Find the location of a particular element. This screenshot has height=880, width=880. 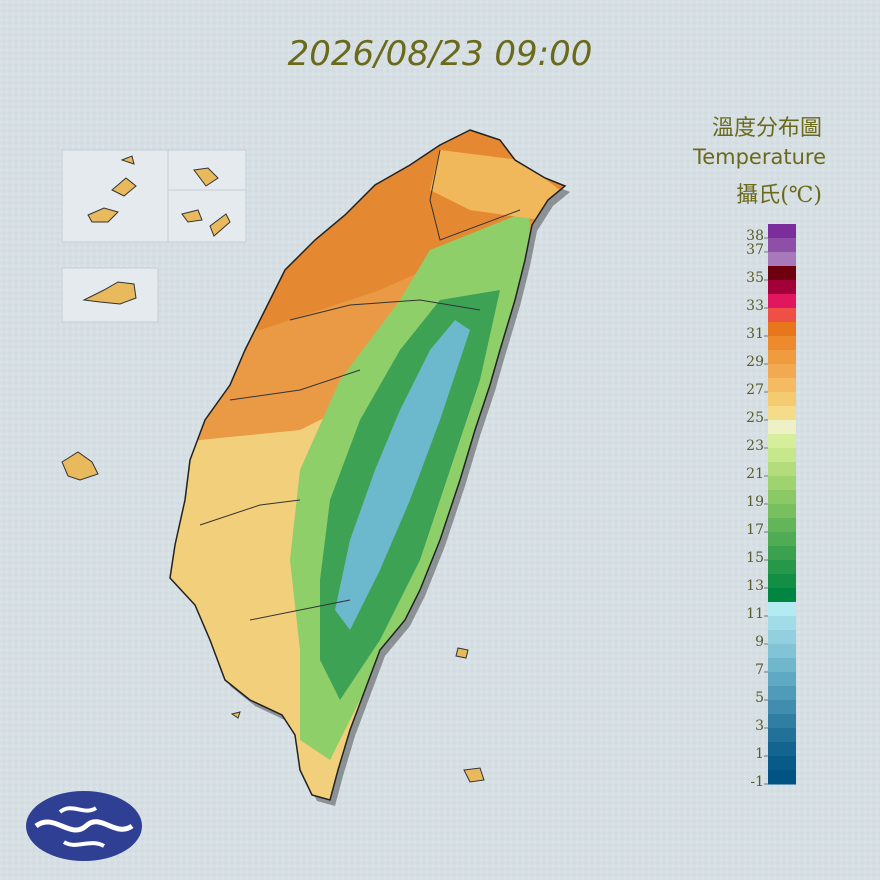

legend-subtitle: Temperature is located at coordinates (759, 157).